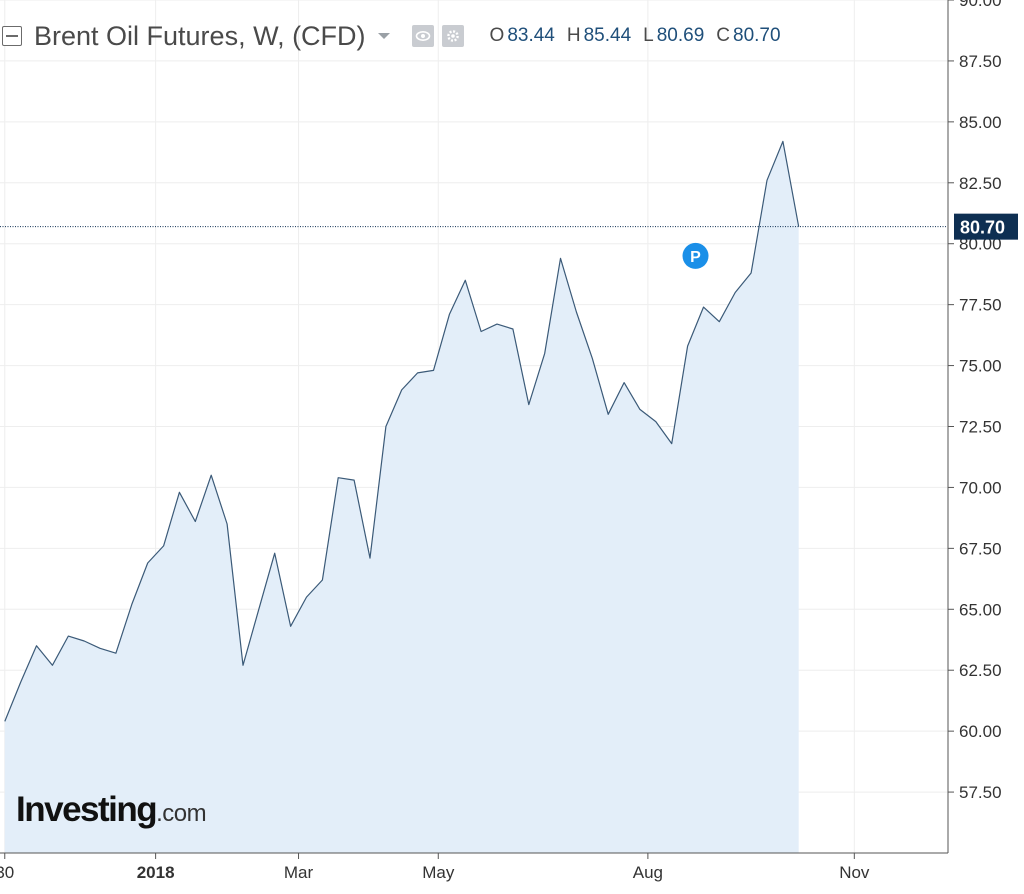 Image resolution: width=1024 pixels, height=894 pixels. I want to click on y-tick-label: 72.50, so click(980, 427).